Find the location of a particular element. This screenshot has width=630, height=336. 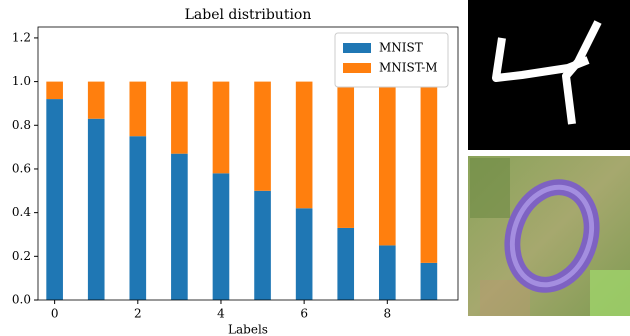

chart-title: Label distribution is located at coordinates (248, 15).